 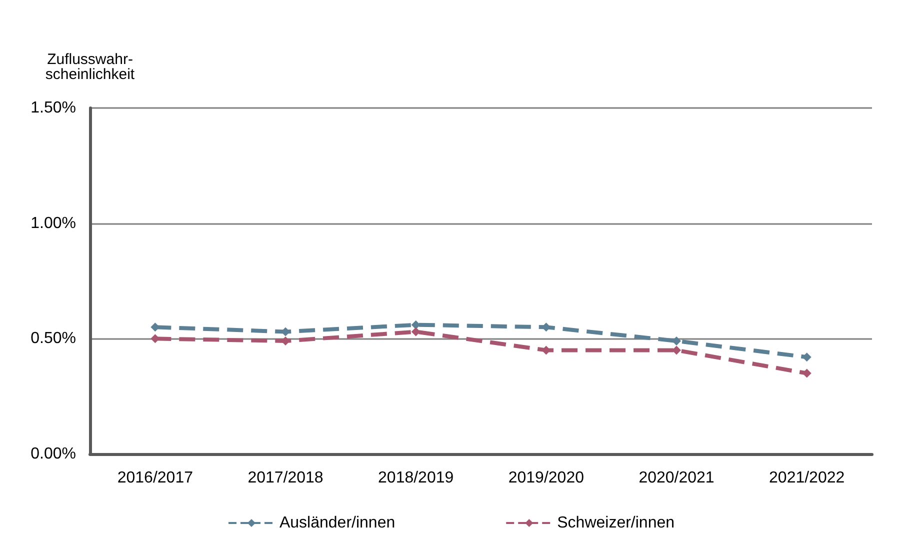 I want to click on y-tick-label: 0.00%, so click(x=53, y=454).